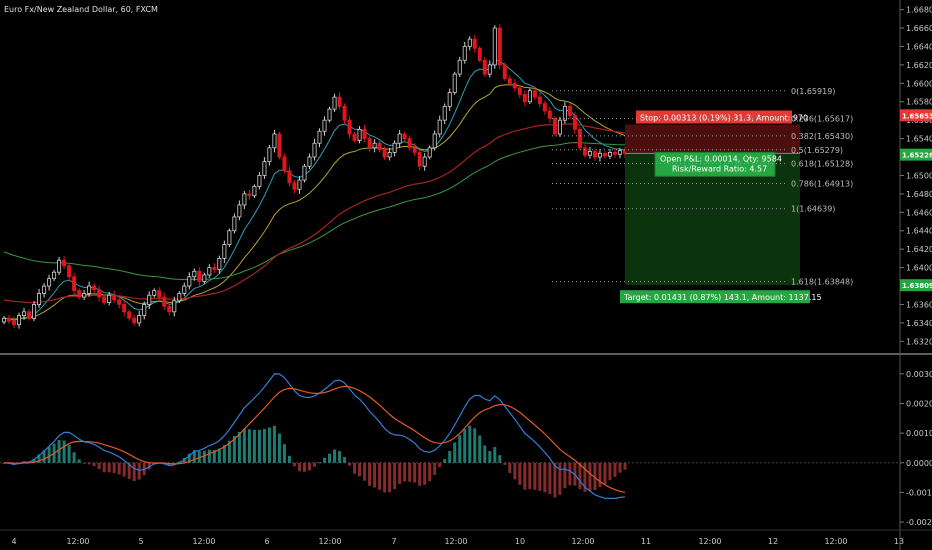 This screenshot has height=550, width=932. Describe the element at coordinates (919, 28) in the screenshot. I see `price-tick-label: 1.66600` at that location.